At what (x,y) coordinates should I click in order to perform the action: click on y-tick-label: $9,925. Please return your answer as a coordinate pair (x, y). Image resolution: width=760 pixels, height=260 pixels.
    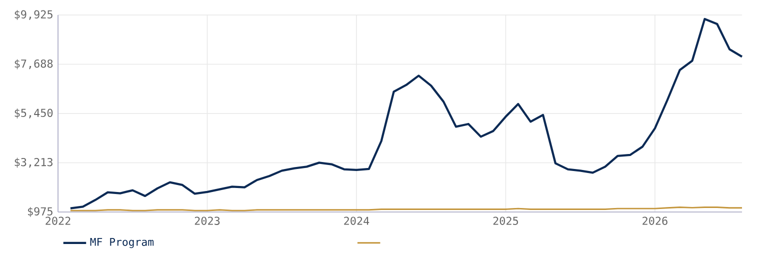
    Looking at the image, I should click on (33, 15).